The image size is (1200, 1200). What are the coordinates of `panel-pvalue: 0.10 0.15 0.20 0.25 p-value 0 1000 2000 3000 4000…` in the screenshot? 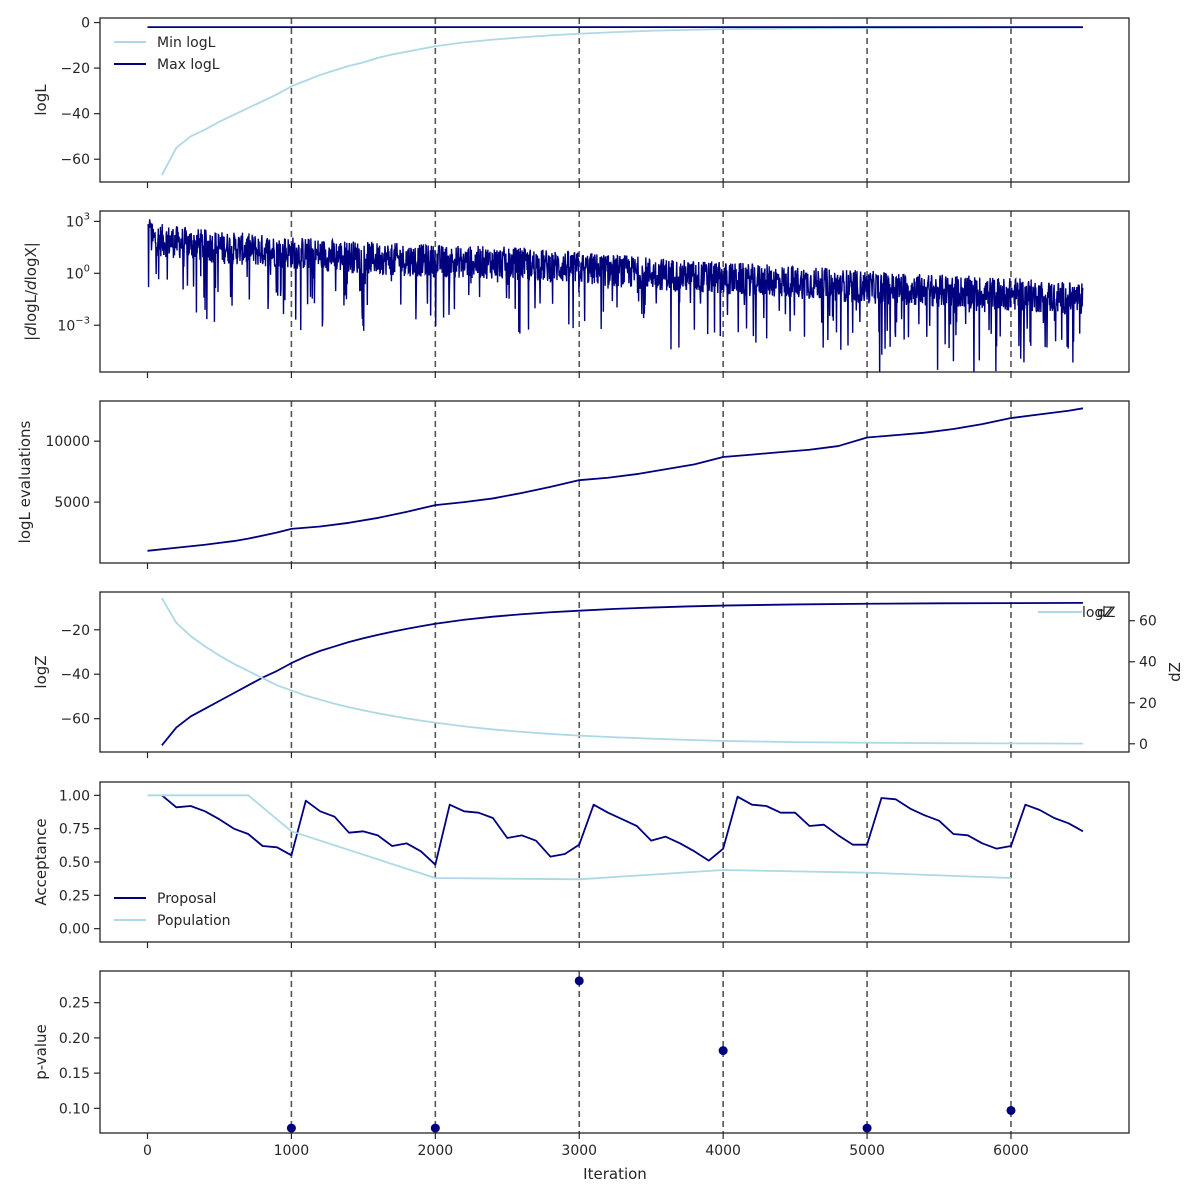 It's located at (581, 1064).